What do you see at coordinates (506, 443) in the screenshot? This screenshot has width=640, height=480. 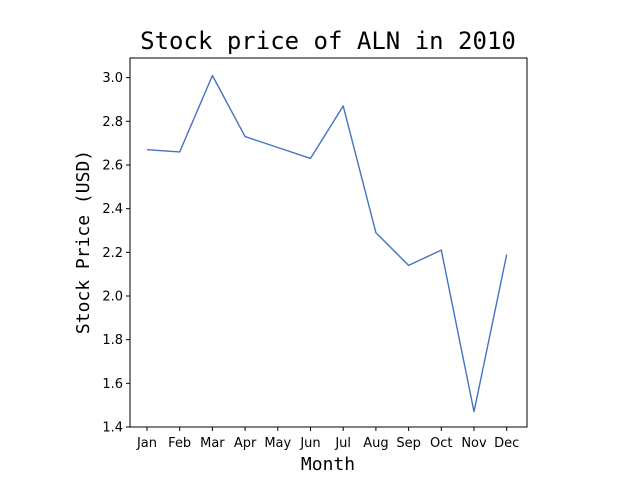 I see `x-tick-label: Dec` at bounding box center [506, 443].